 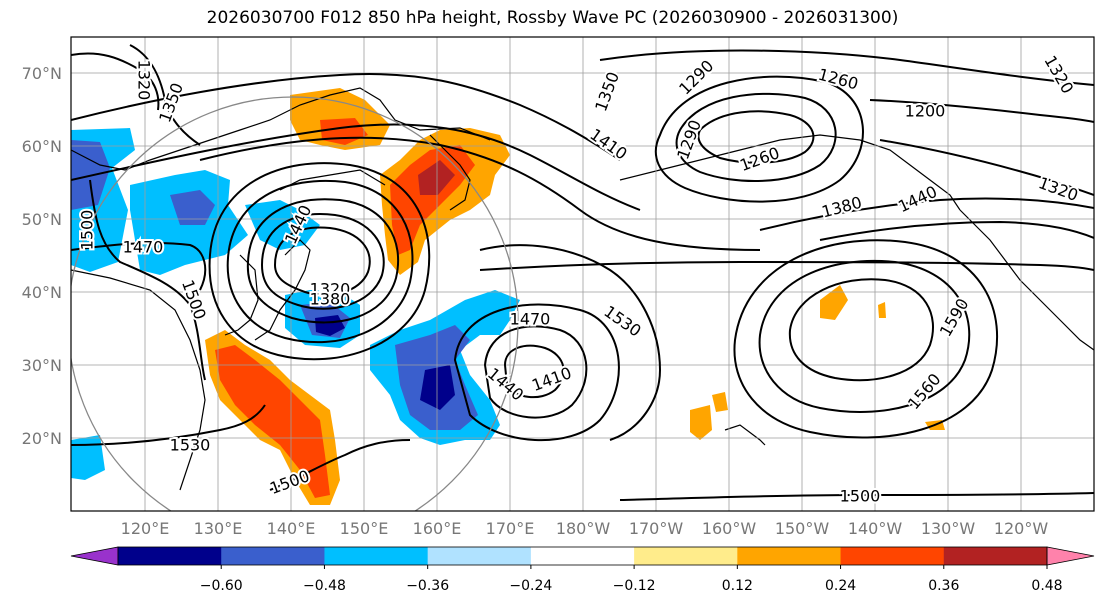 I want to click on longitude-tick-label: 140°E, so click(x=291, y=528).